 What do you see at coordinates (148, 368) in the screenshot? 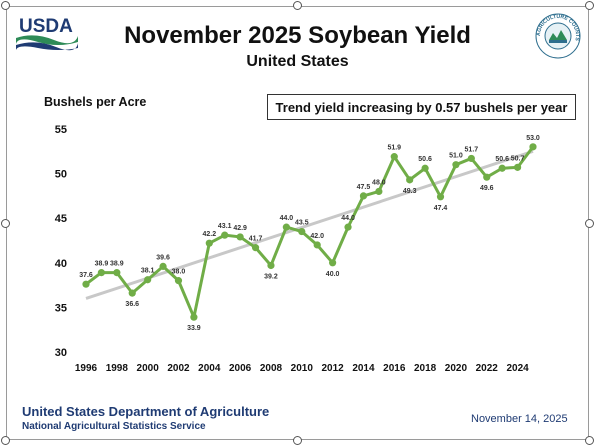
I see `x-tick-label: 2000` at bounding box center [148, 368].